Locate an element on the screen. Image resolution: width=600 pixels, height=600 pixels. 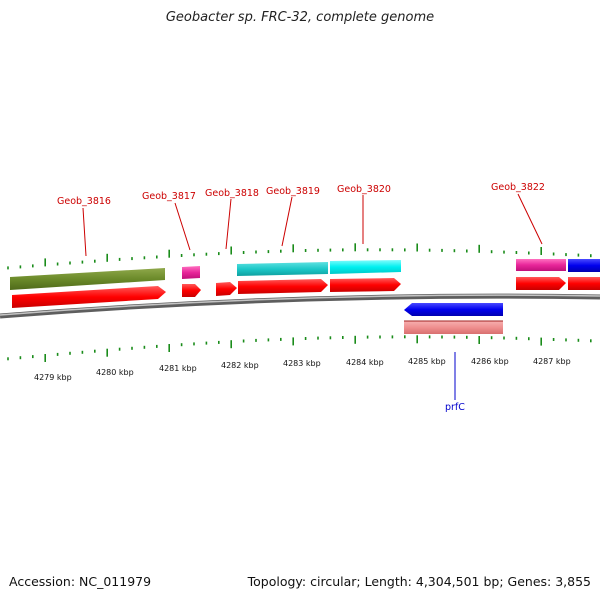
cds-arrow-next is located at coordinates (584, 283).